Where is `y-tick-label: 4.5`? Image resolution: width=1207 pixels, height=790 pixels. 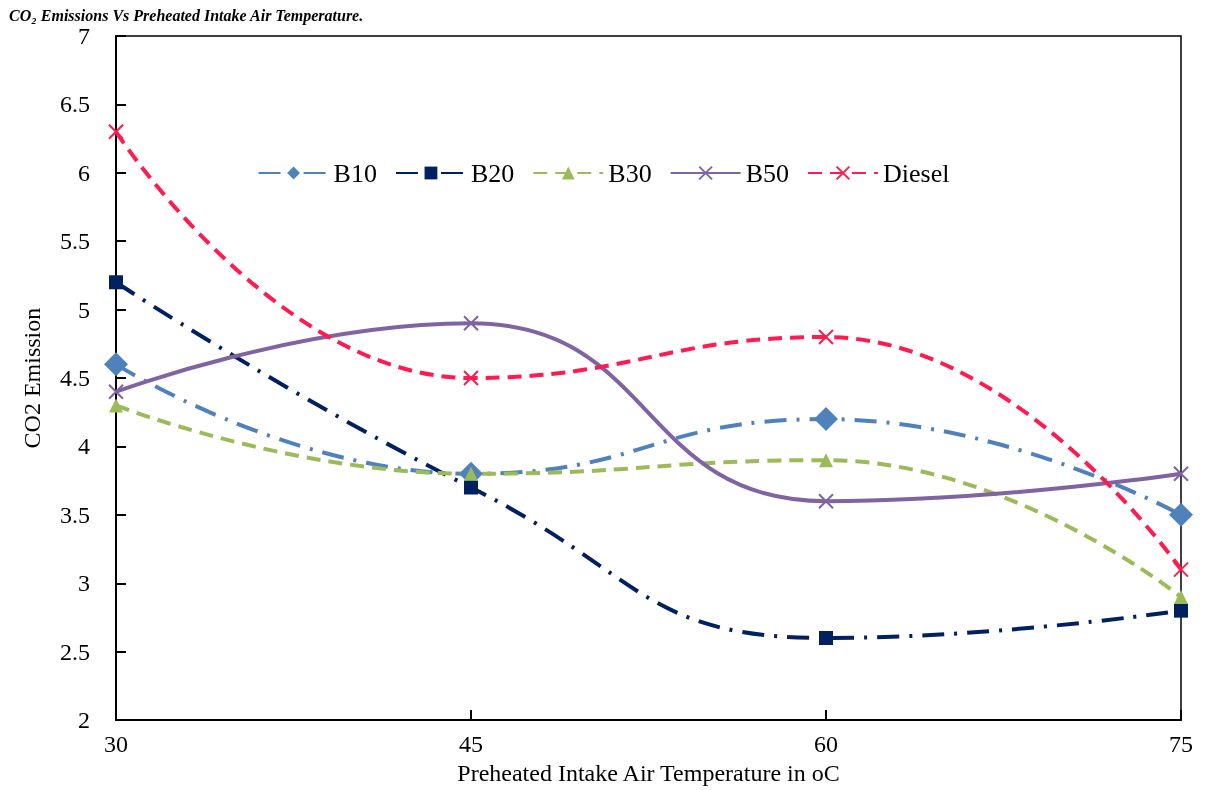
y-tick-label: 4.5 is located at coordinates (75, 378).